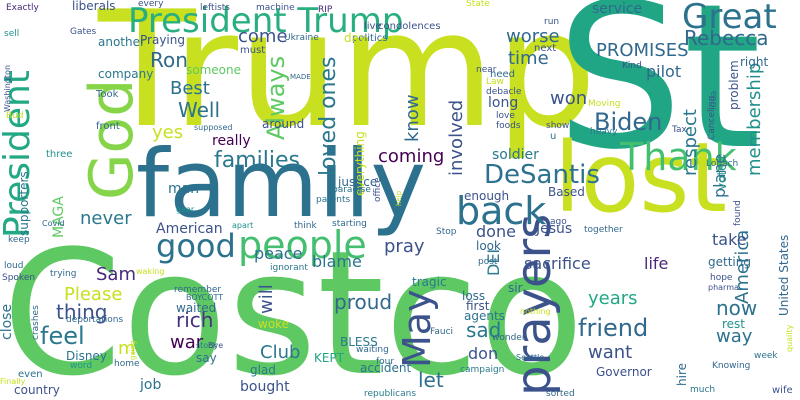  Describe the element at coordinates (359, 342) in the screenshot. I see `word-bless: BLESS` at that location.